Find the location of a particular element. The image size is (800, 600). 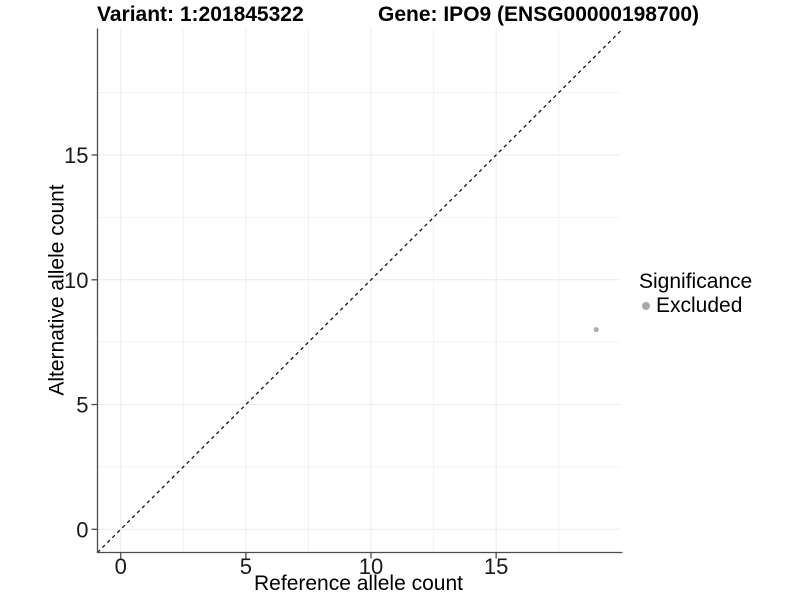

y-tick-label: 0 is located at coordinates (82, 529).